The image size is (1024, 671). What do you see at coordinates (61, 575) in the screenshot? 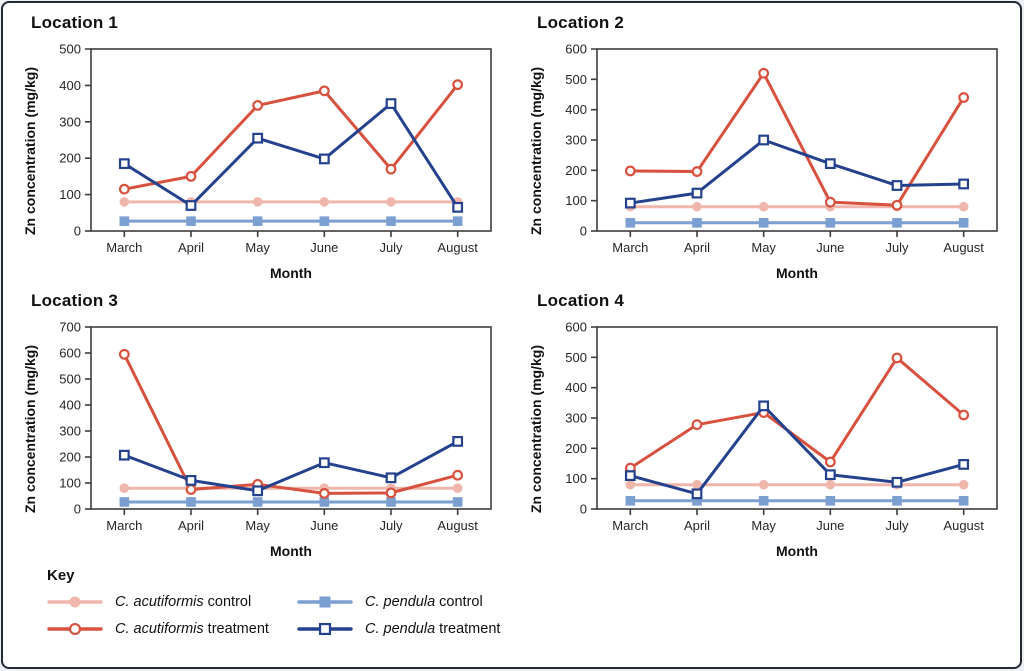
I see `legend-key-label: Key` at bounding box center [61, 575].